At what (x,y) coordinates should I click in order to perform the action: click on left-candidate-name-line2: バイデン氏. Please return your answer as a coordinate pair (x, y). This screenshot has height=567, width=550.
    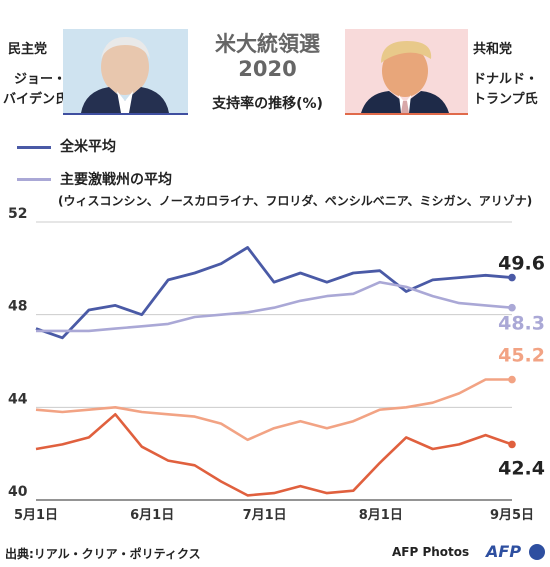
    Looking at the image, I should click on (36, 99).